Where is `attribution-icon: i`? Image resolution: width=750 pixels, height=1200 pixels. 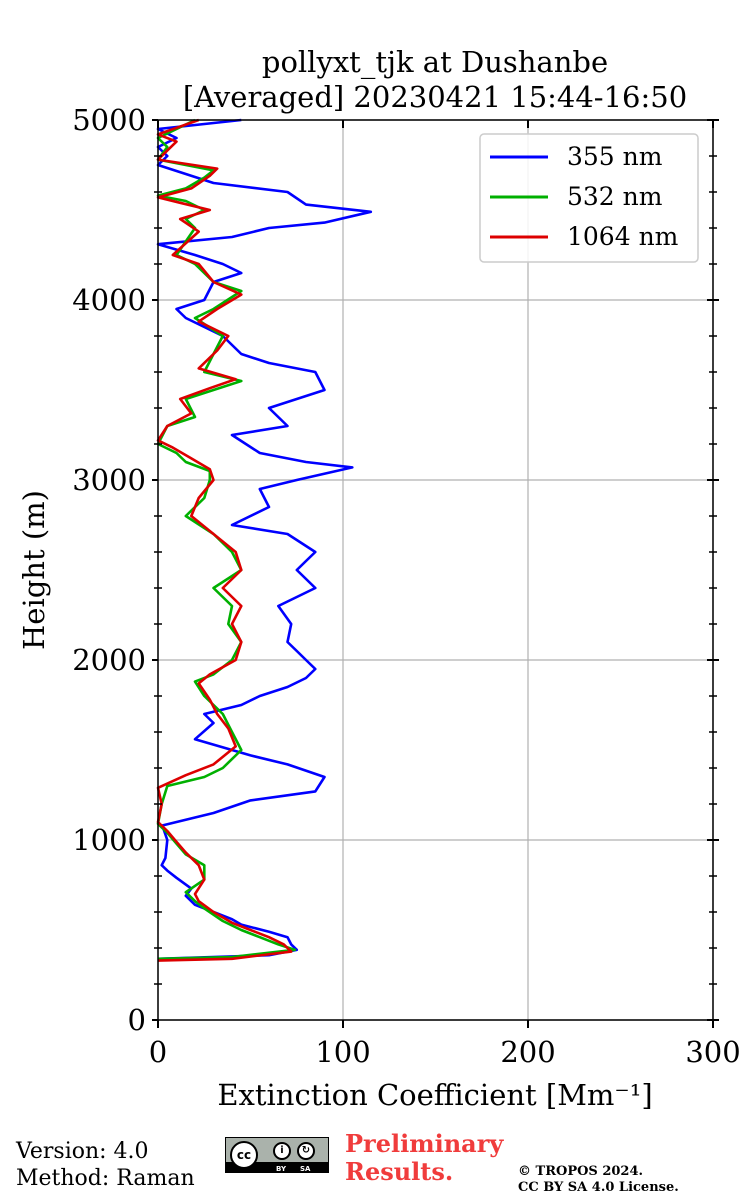
attribution-icon: i is located at coordinates (282, 1151).